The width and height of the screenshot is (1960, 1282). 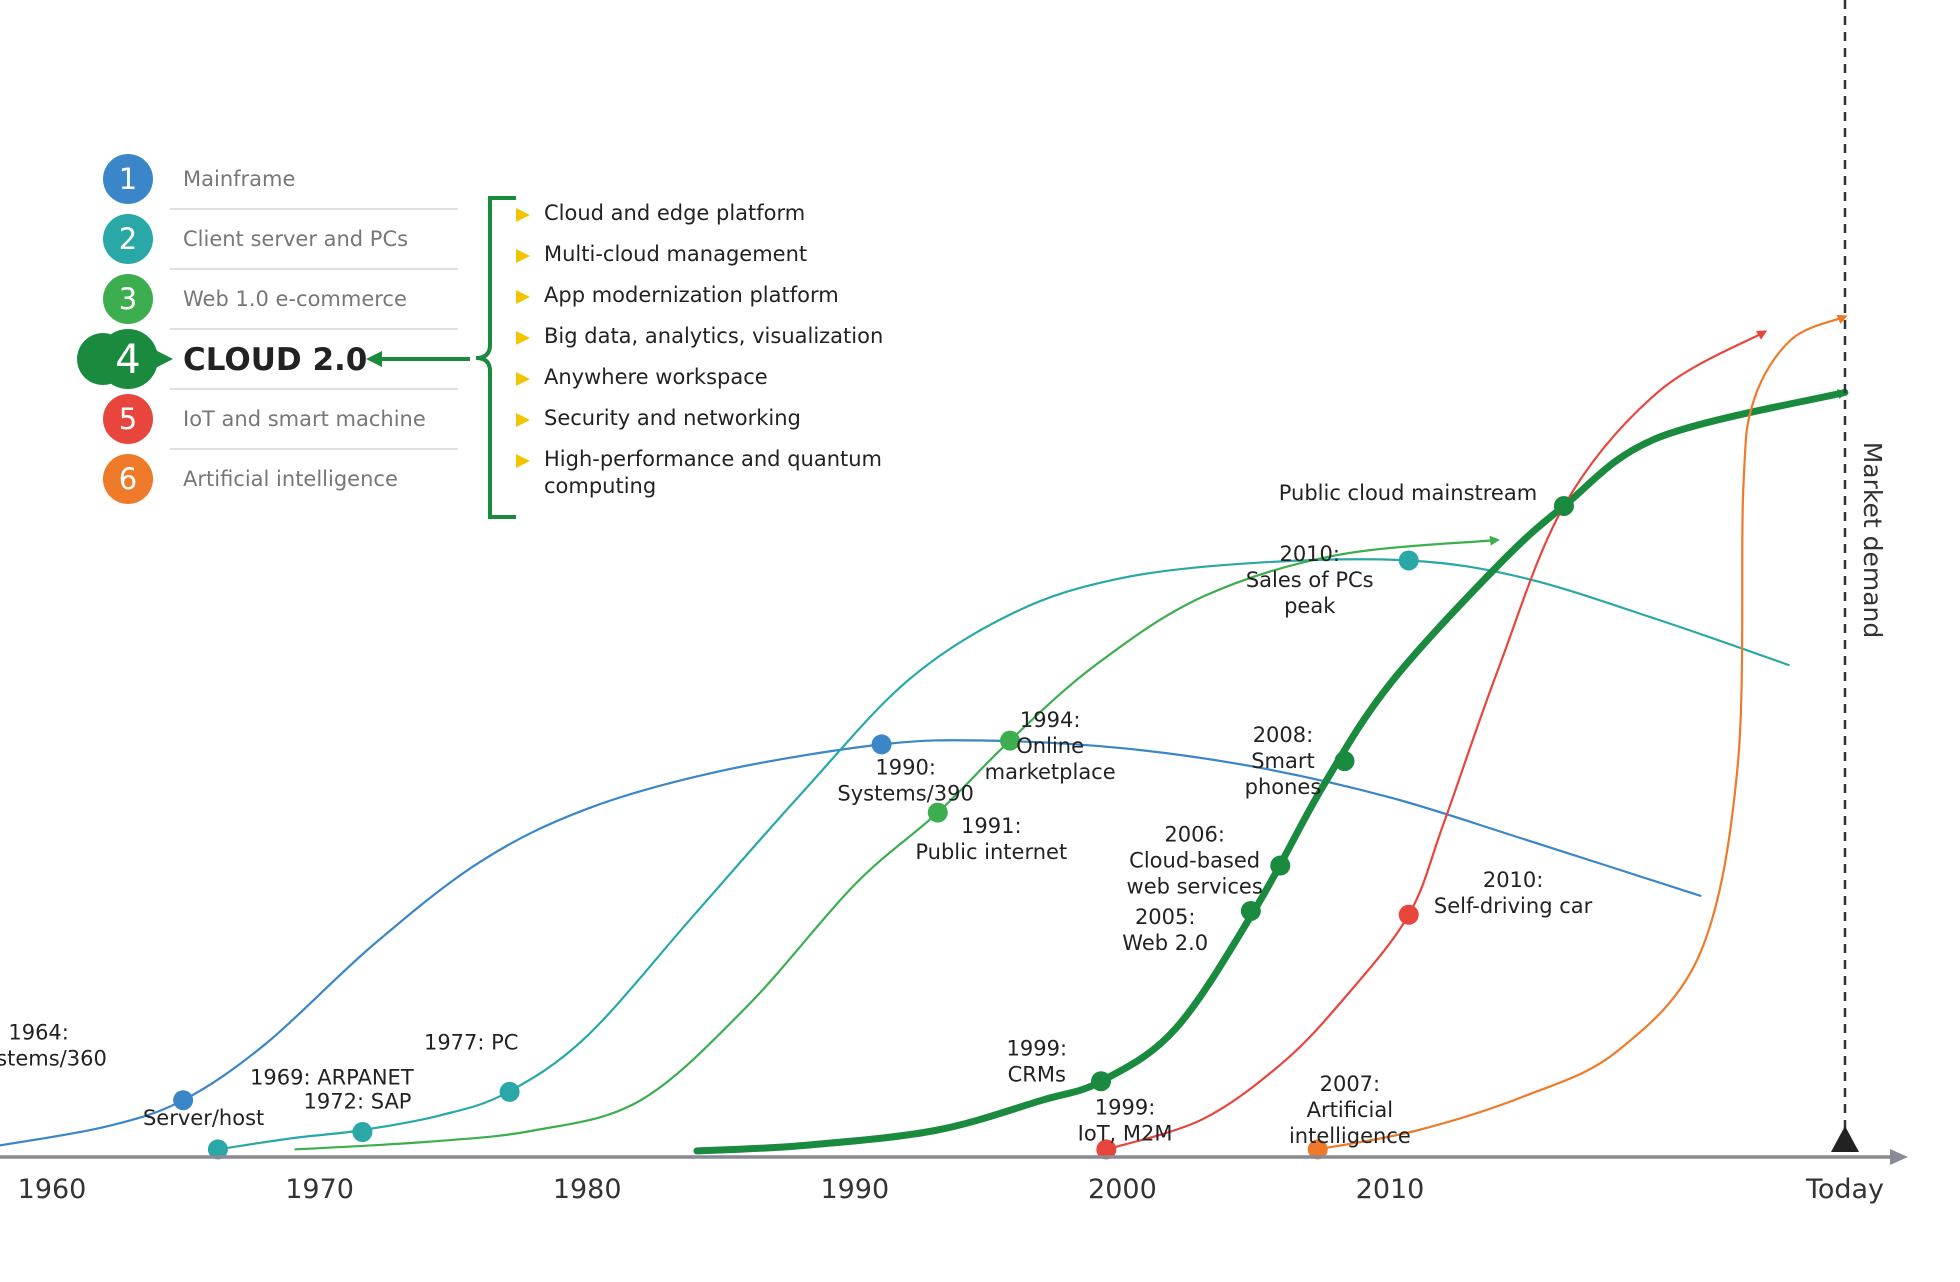 I want to click on milestone-label-1969-arpanet: 1969: ARPANET, so click(x=332, y=1077).